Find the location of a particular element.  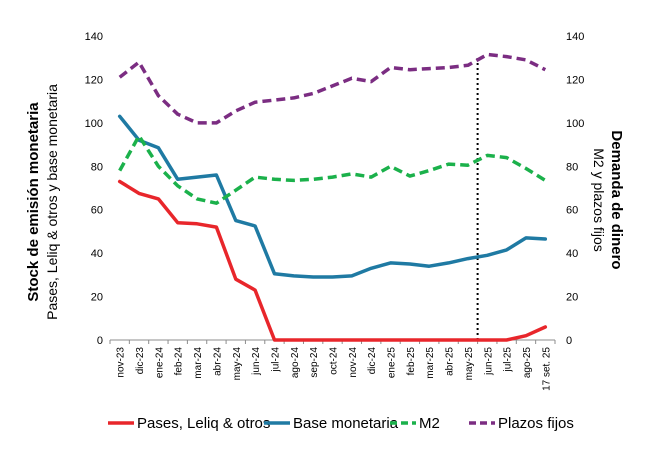

x-category-label: dic-24 is located at coordinates (372, 361).